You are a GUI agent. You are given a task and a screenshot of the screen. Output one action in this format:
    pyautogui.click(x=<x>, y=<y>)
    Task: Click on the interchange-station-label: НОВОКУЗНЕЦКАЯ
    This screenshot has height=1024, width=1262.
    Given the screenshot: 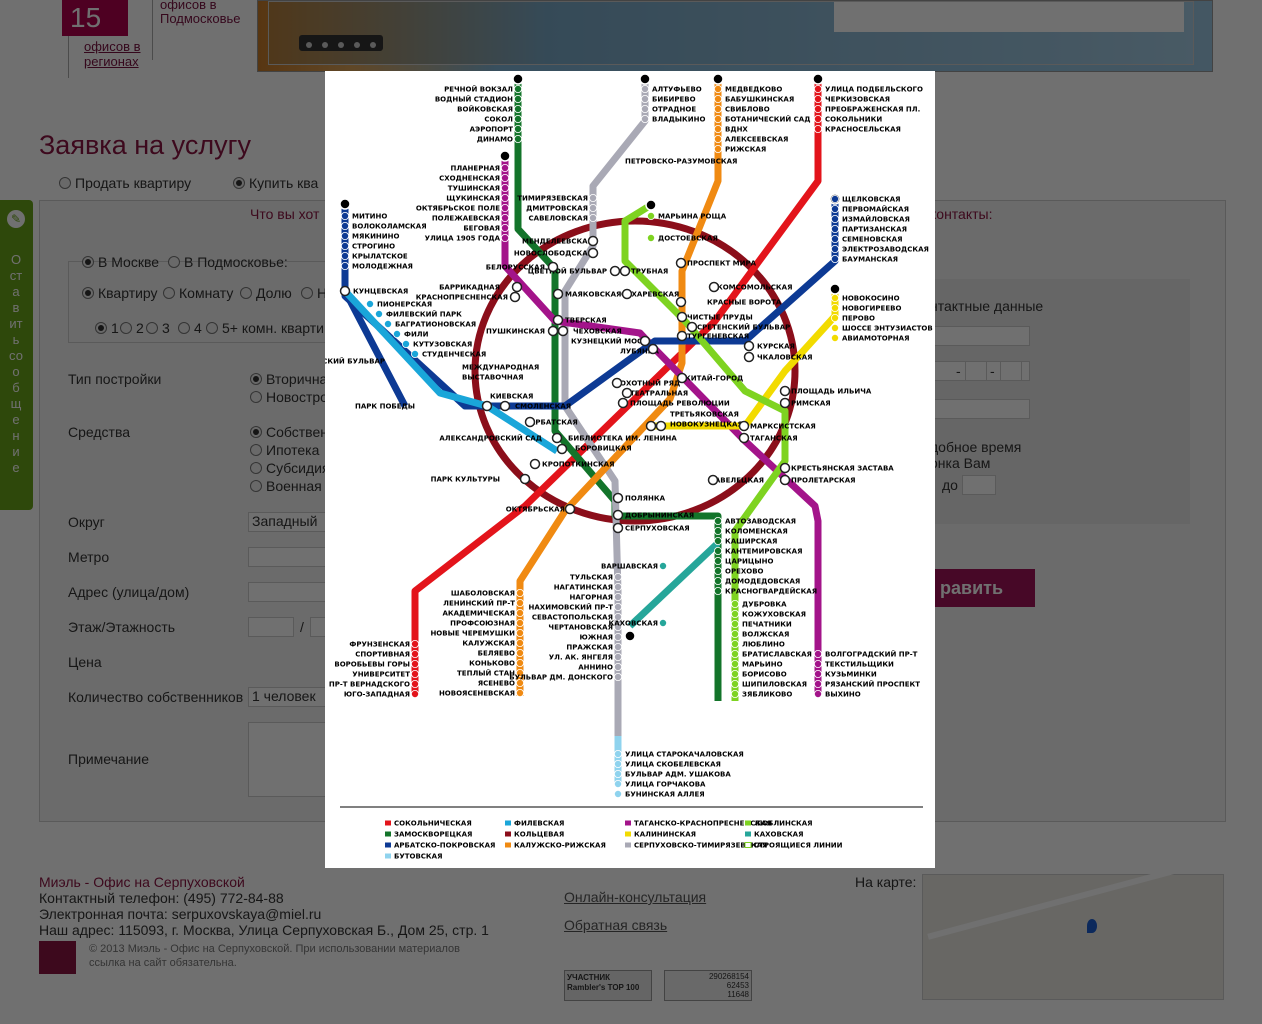 What is the action you would take?
    pyautogui.click(x=706, y=425)
    